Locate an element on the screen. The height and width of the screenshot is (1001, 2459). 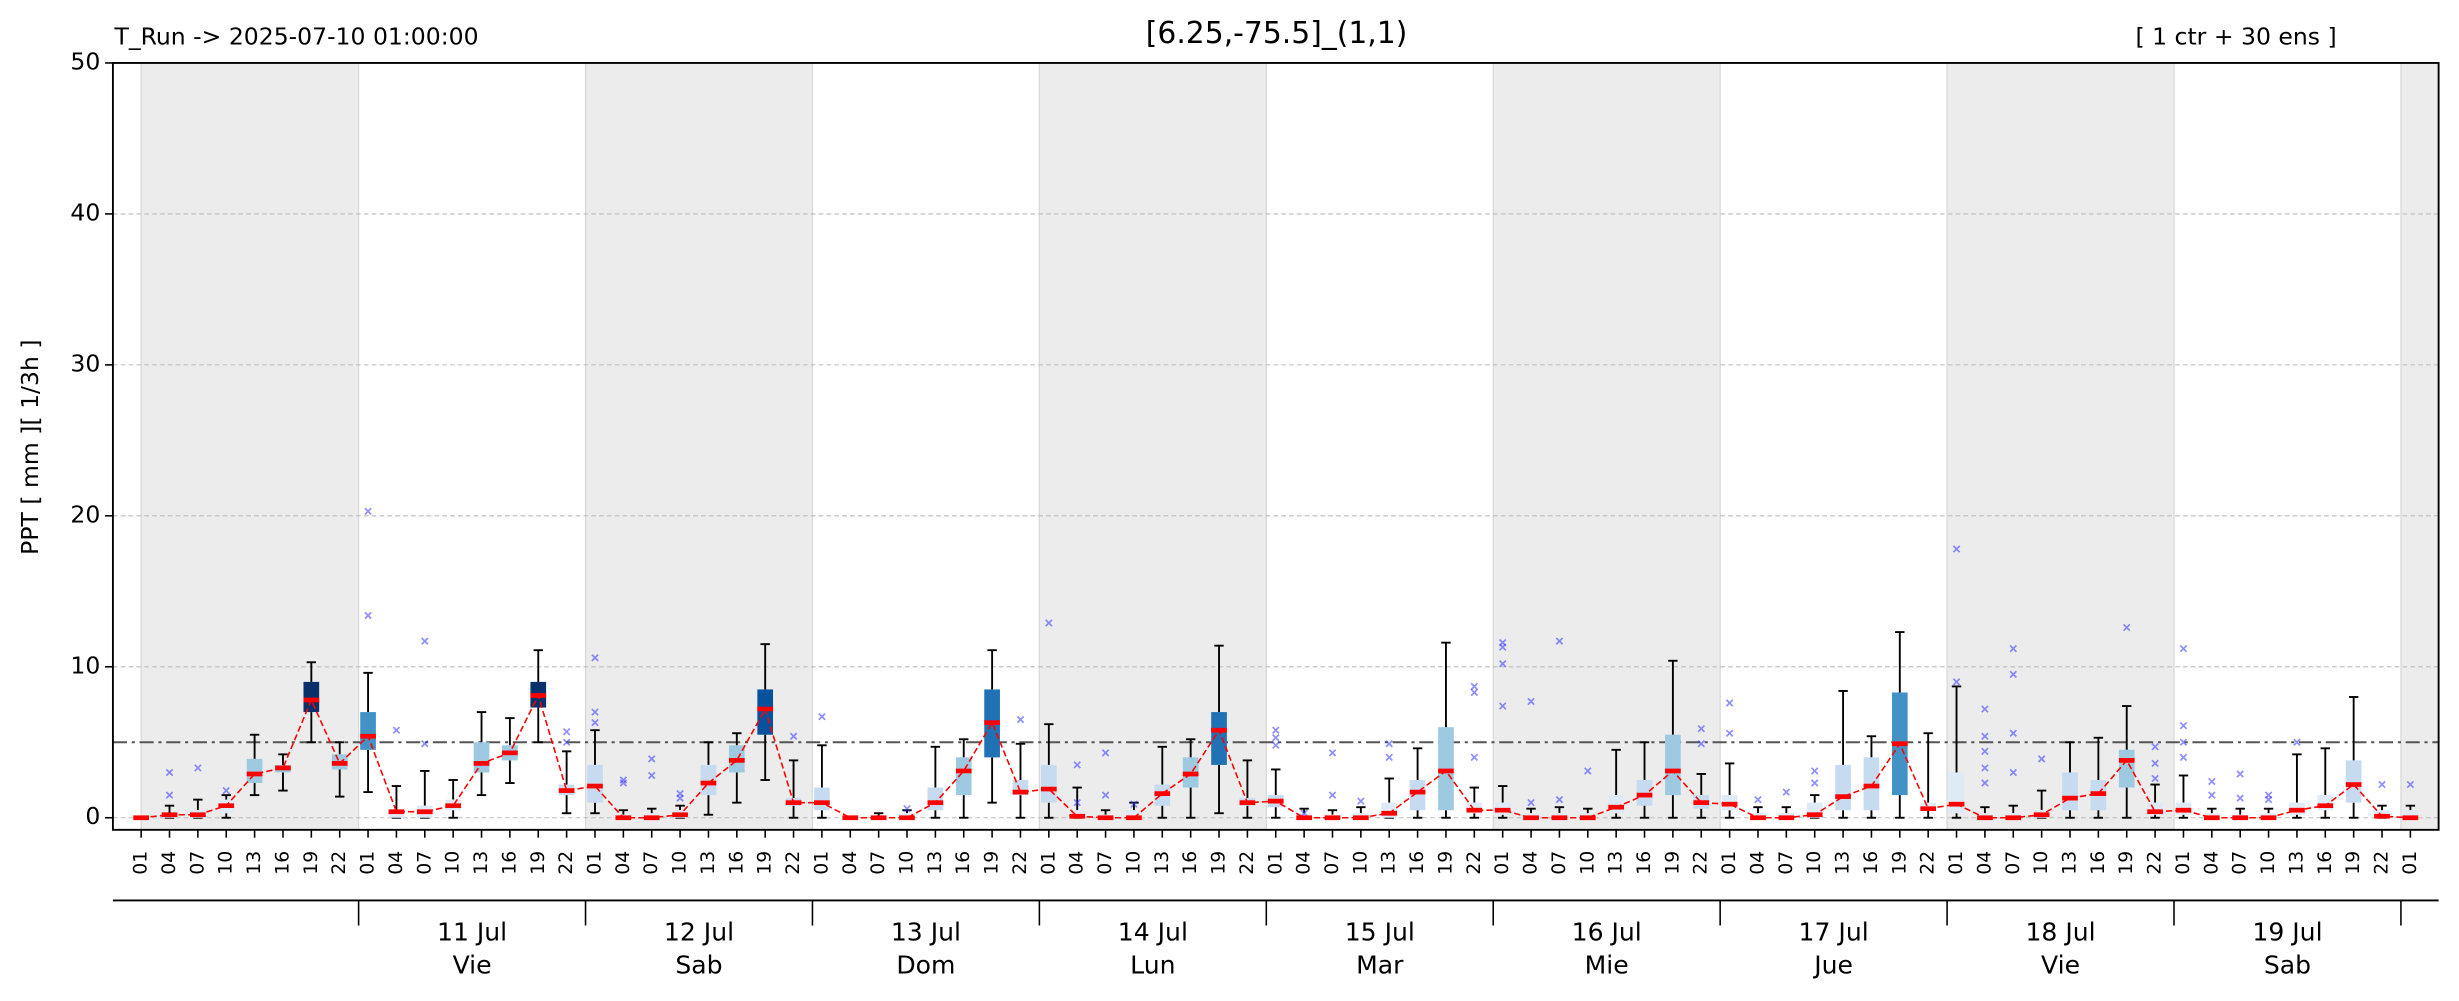
day-weekday: Sab is located at coordinates (698, 964).